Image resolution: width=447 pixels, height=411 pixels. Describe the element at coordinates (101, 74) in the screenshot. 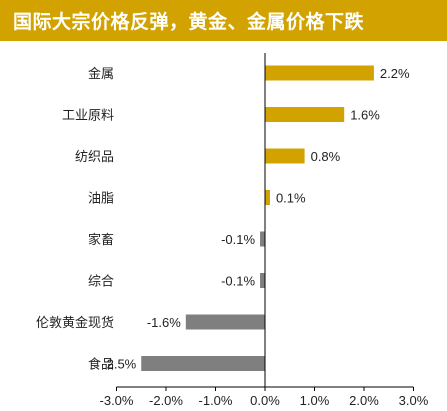

I see `category-label: 金属` at that location.